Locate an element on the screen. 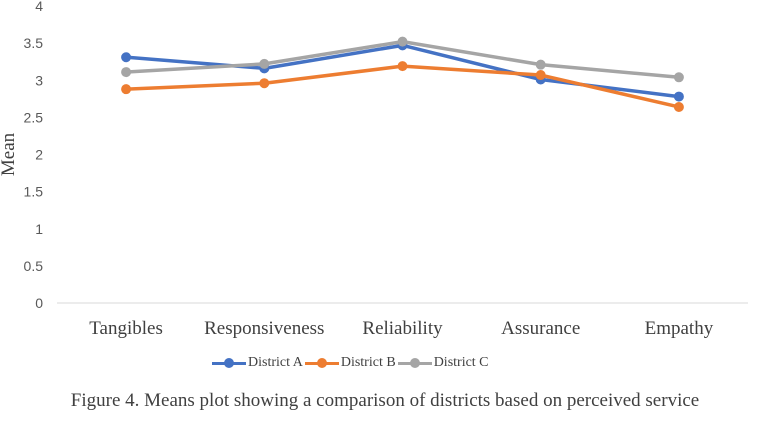 This screenshot has width=758, height=430. legend-label: District B is located at coordinates (368, 362).